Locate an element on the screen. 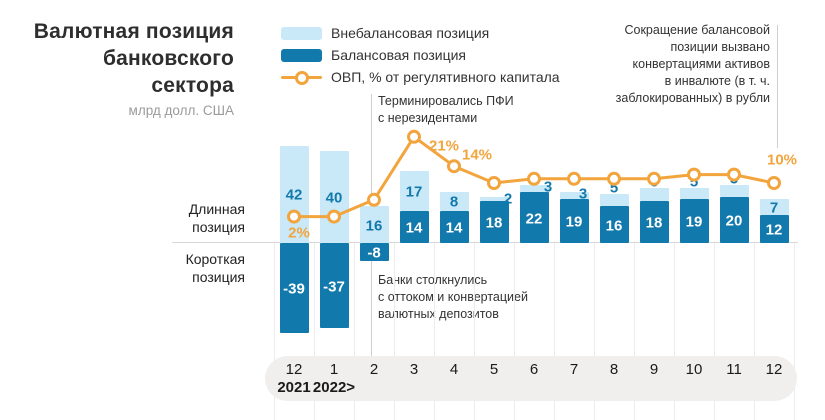 Image resolution: width=825 pixels, height=420 pixels. balance-value-label: 20 is located at coordinates (734, 221).